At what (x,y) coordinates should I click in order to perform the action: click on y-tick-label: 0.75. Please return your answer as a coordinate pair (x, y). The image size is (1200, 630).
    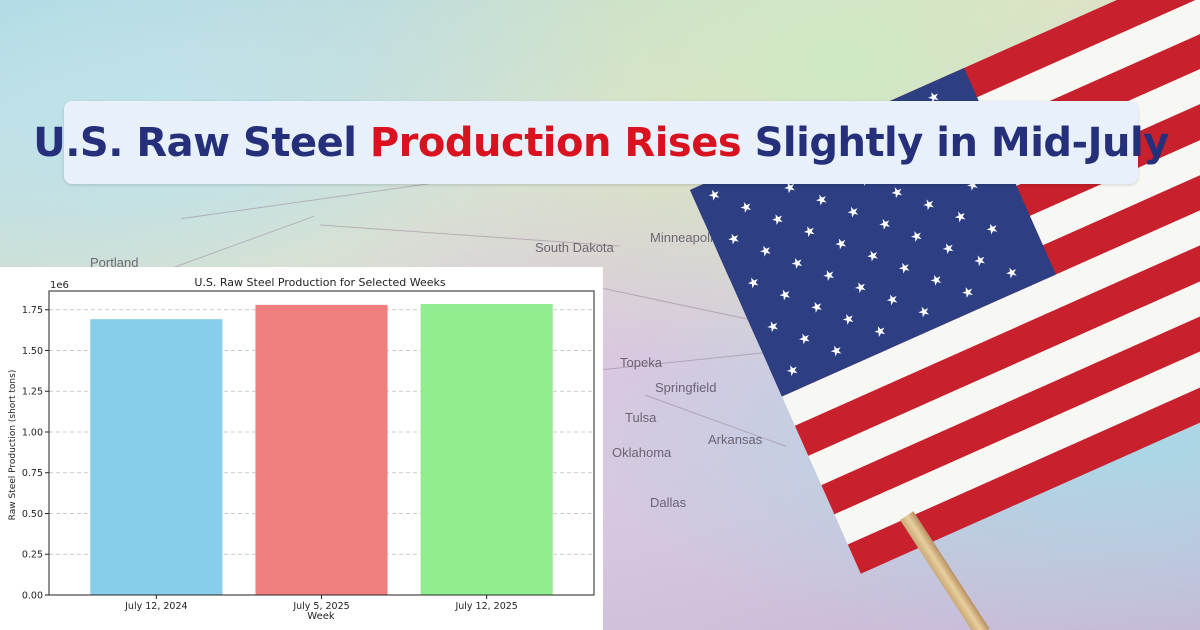
    Looking at the image, I should click on (32, 473).